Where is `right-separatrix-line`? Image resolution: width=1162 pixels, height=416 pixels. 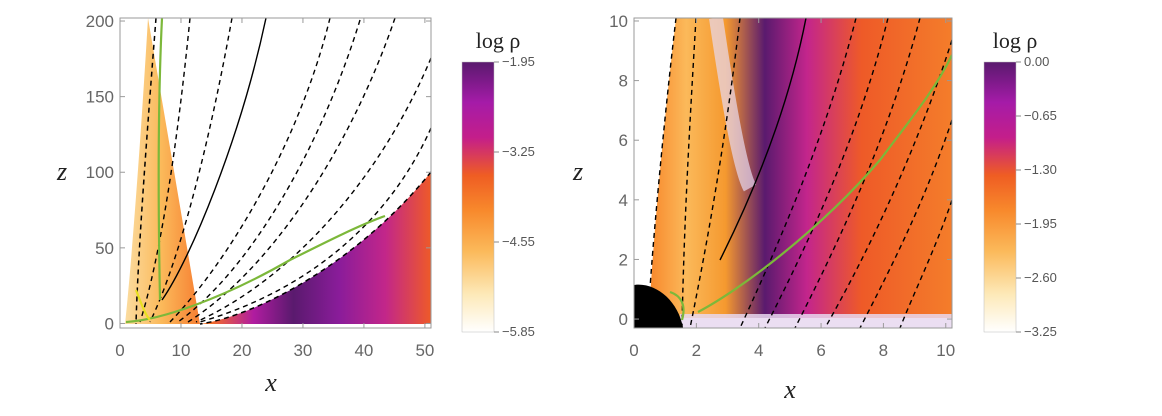
right-separatrix-line is located at coordinates (763, 139).